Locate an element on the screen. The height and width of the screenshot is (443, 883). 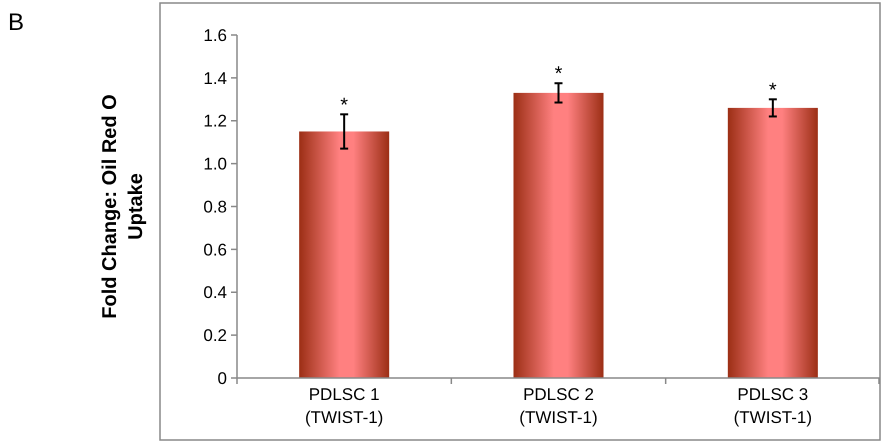
y-tick-label: 0 is located at coordinates (222, 378).